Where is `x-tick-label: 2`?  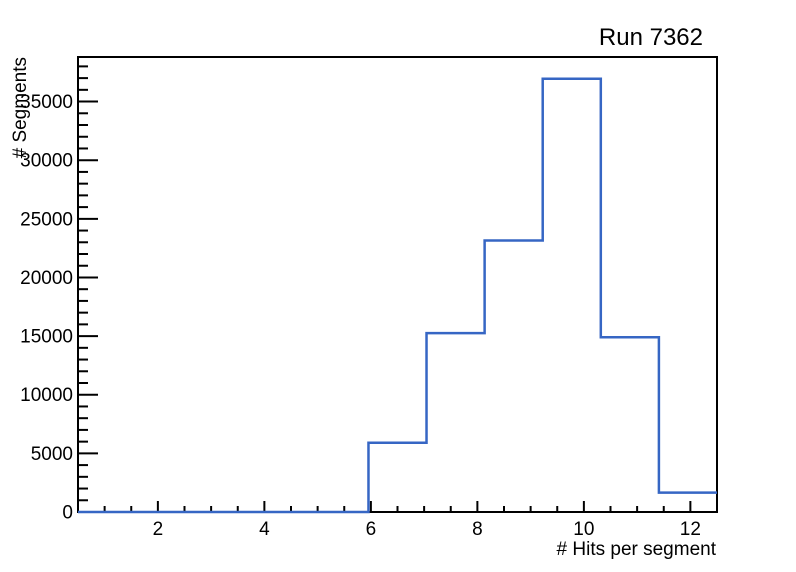 x-tick-label: 2 is located at coordinates (158, 529).